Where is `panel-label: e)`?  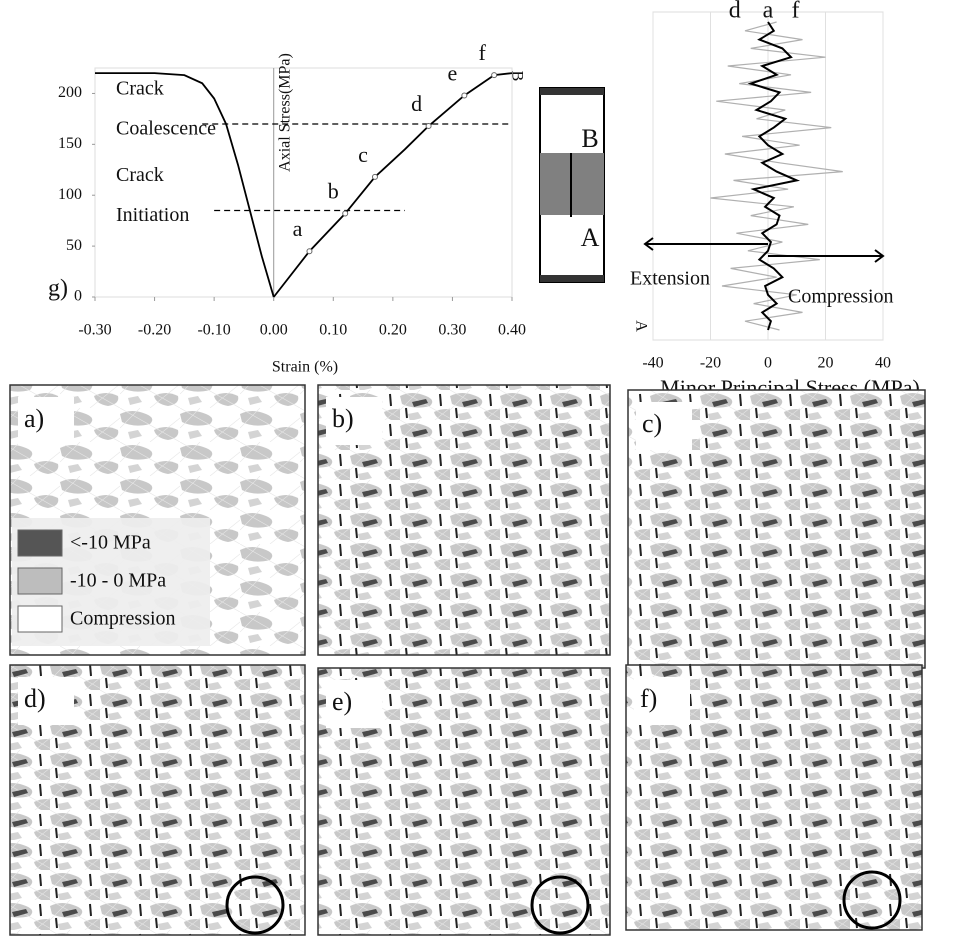 panel-label: e) is located at coordinates (342, 701).